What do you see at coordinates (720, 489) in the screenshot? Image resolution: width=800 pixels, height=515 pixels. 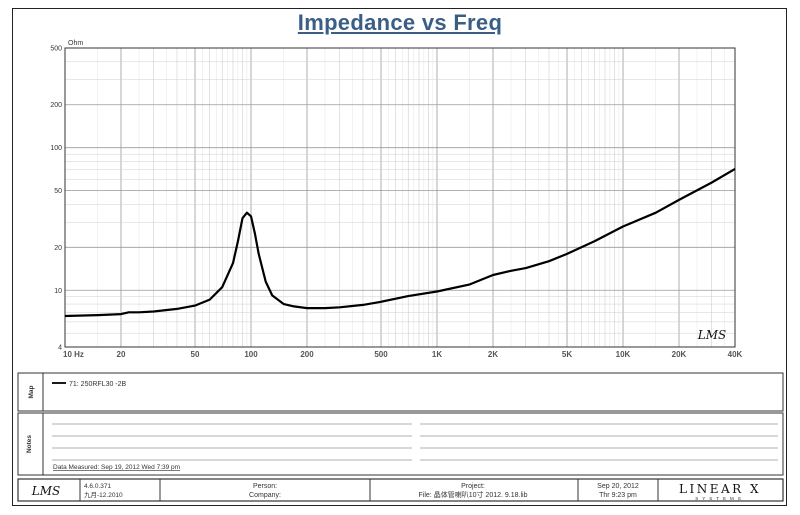 I see `brand-logo: LINEAR X` at bounding box center [720, 489].